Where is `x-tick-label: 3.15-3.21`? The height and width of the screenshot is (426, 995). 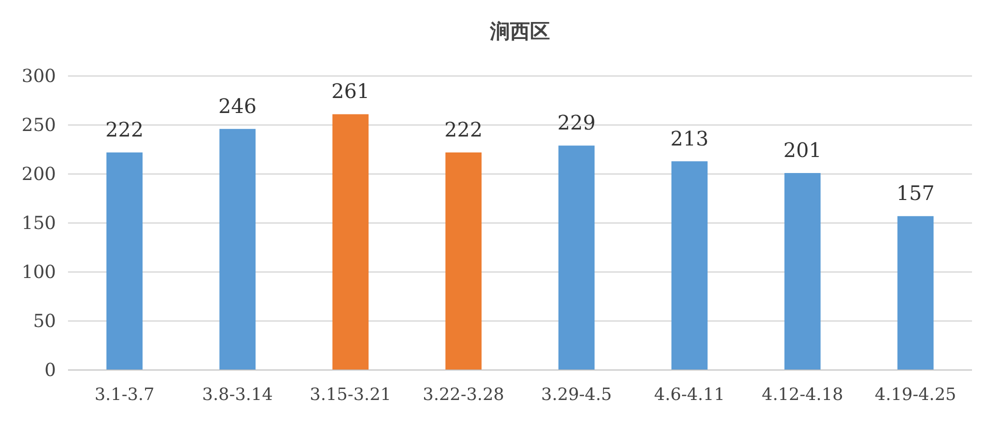
x-tick-label: 3.15-3.21 is located at coordinates (351, 395).